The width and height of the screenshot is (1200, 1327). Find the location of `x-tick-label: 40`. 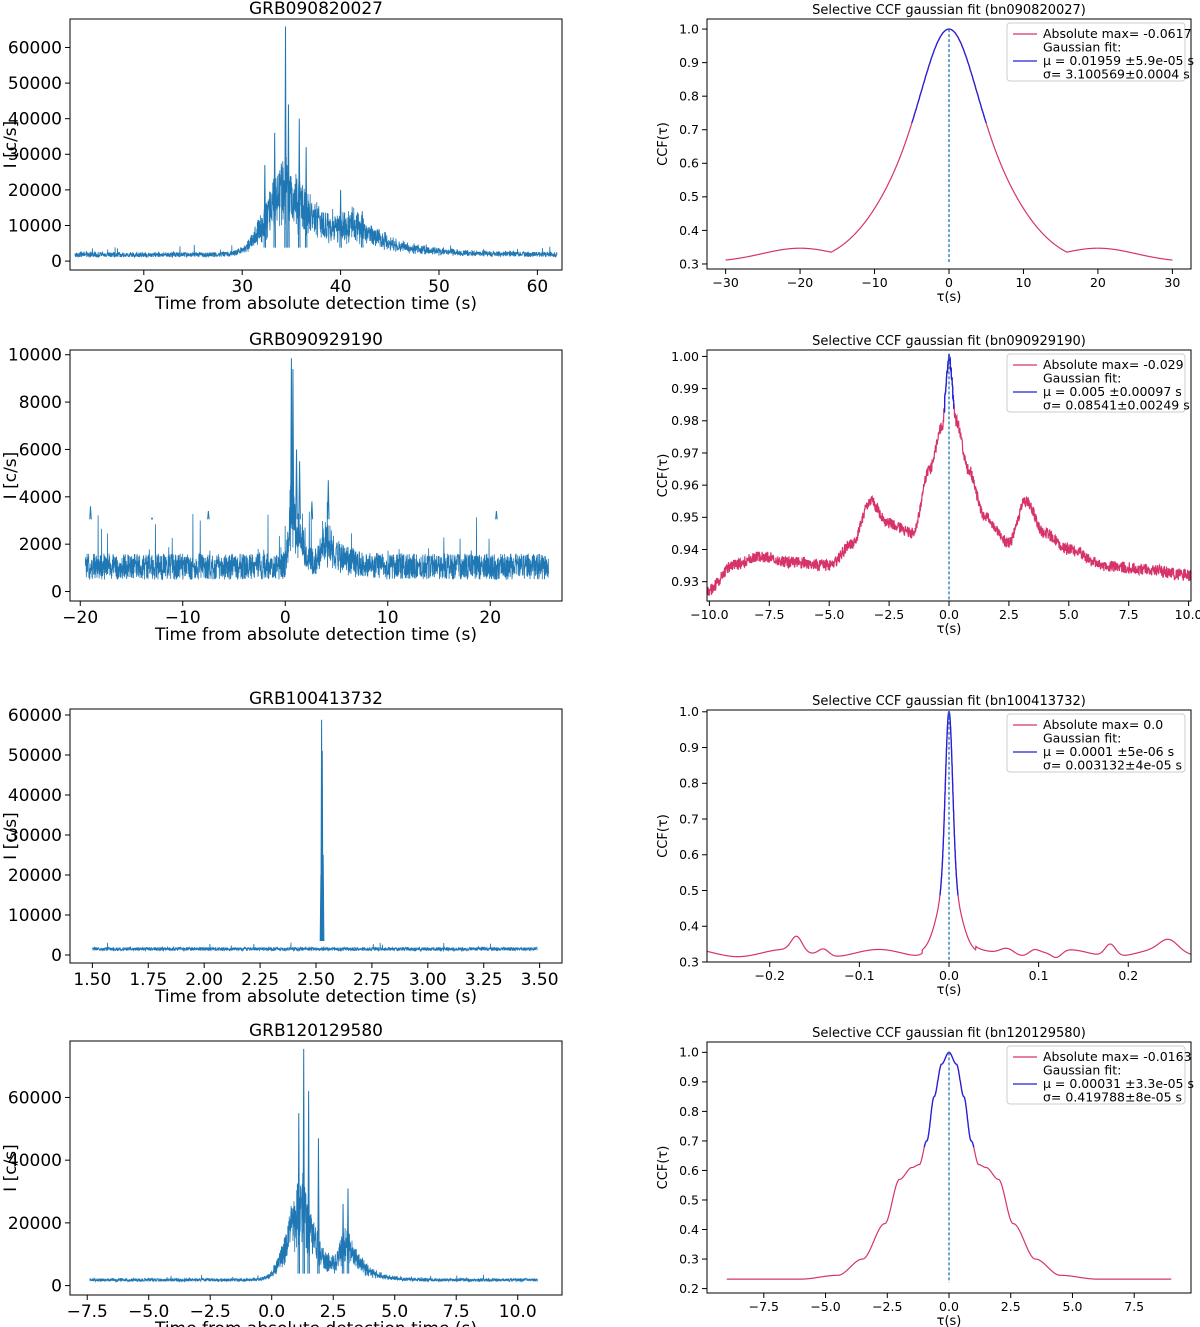

x-tick-label: 40 is located at coordinates (341, 287).